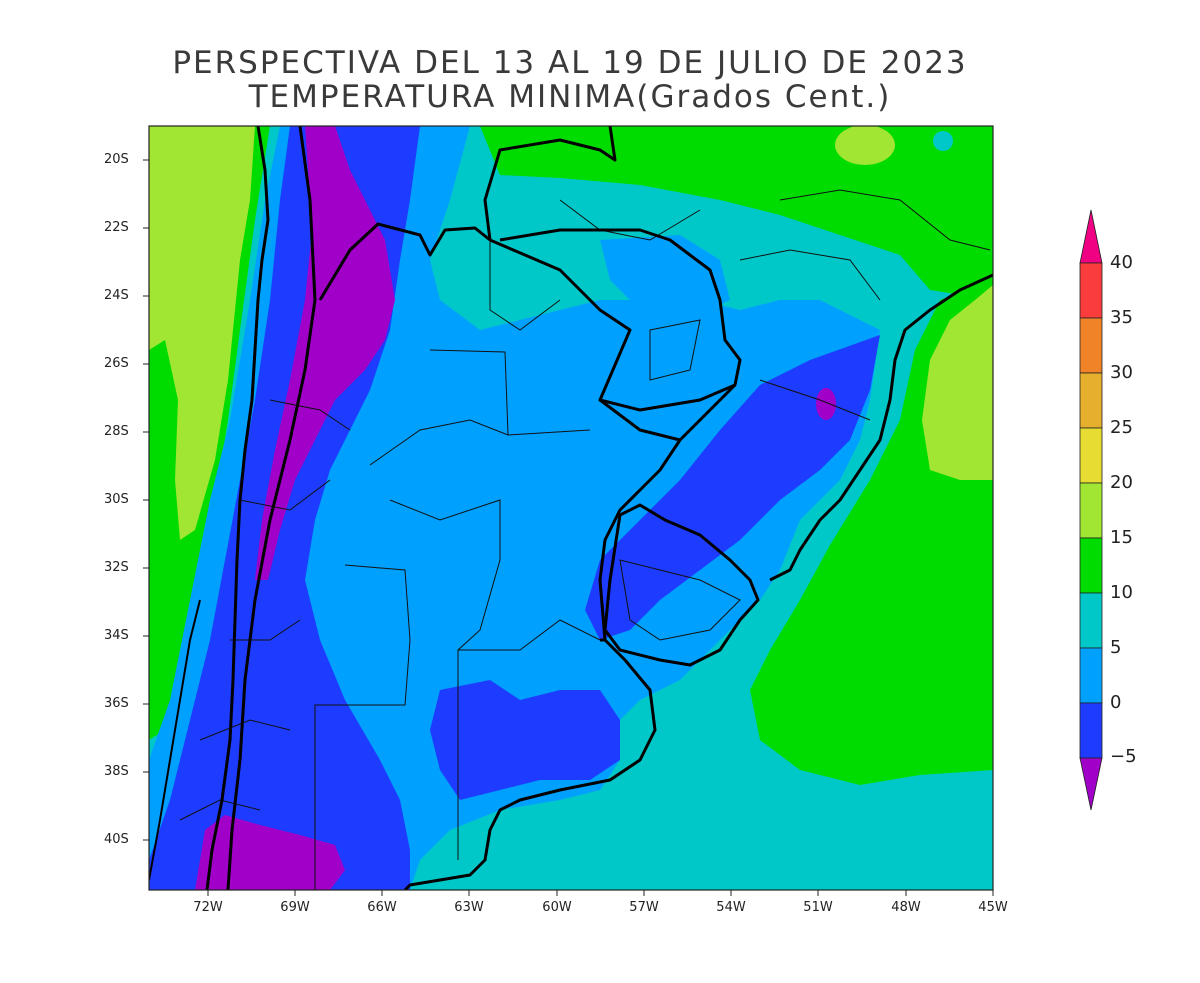 Image resolution: width=1200 pixels, height=983 pixels. Describe the element at coordinates (943, 141) in the screenshot. I see `band-5-10-spot` at that location.